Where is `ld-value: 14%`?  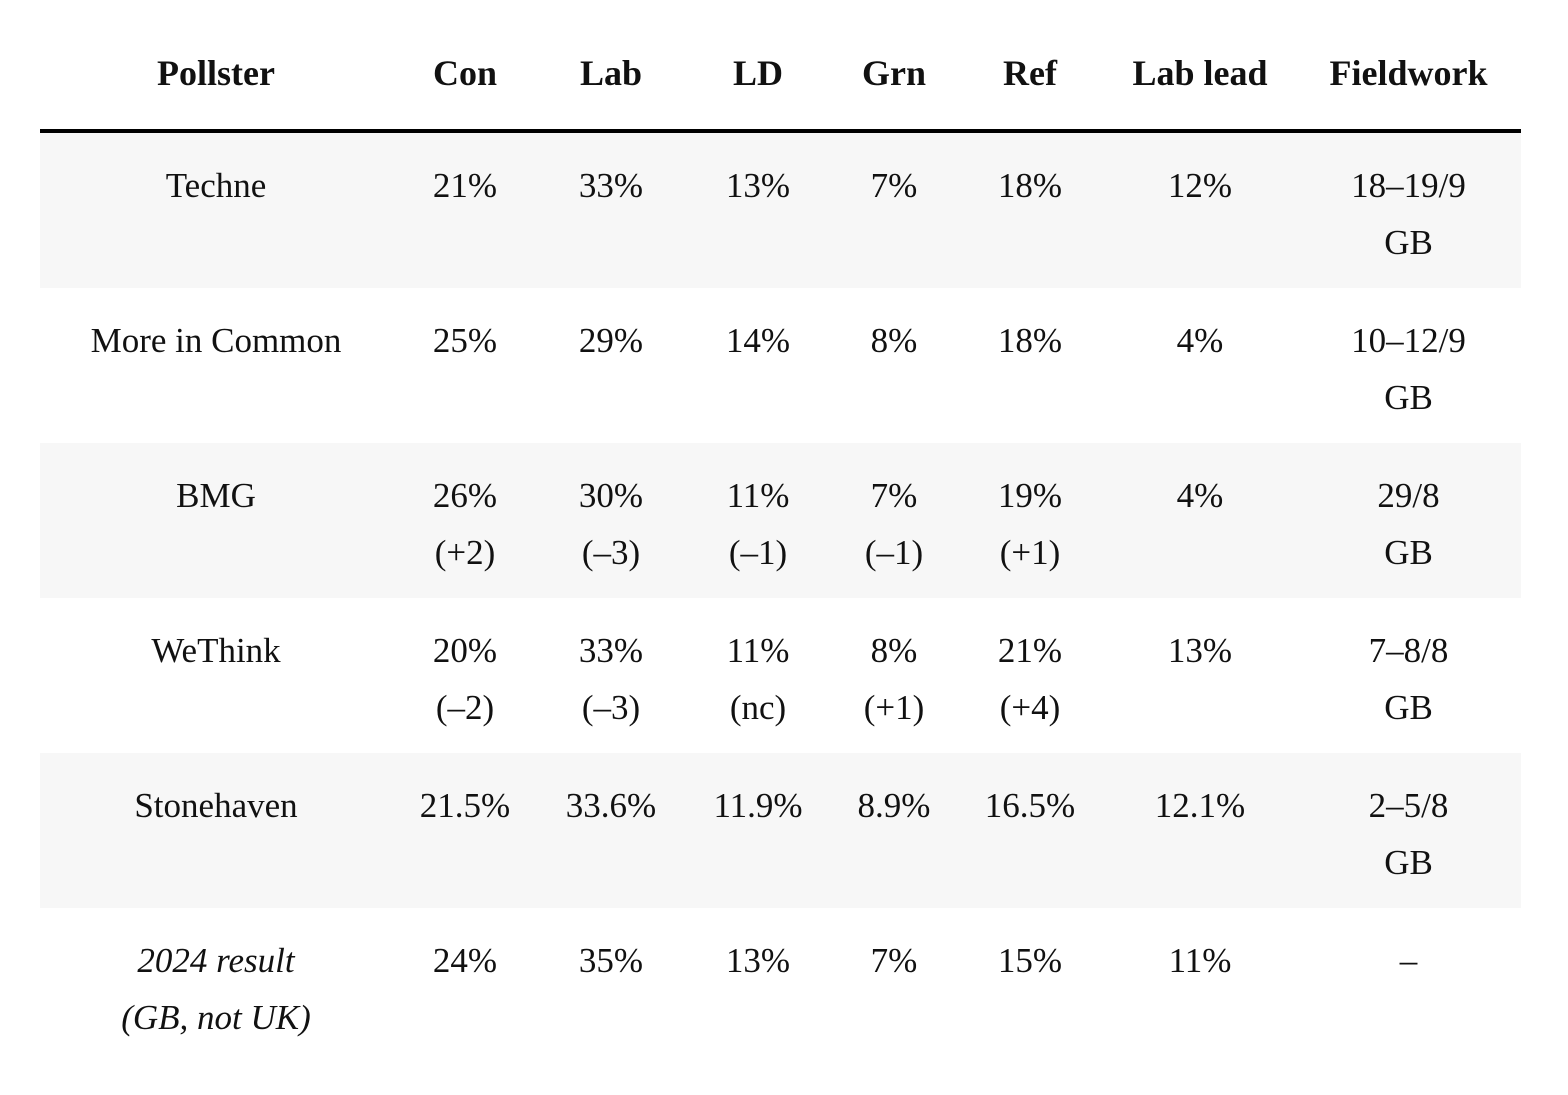 ld-value: 14% is located at coordinates (758, 340).